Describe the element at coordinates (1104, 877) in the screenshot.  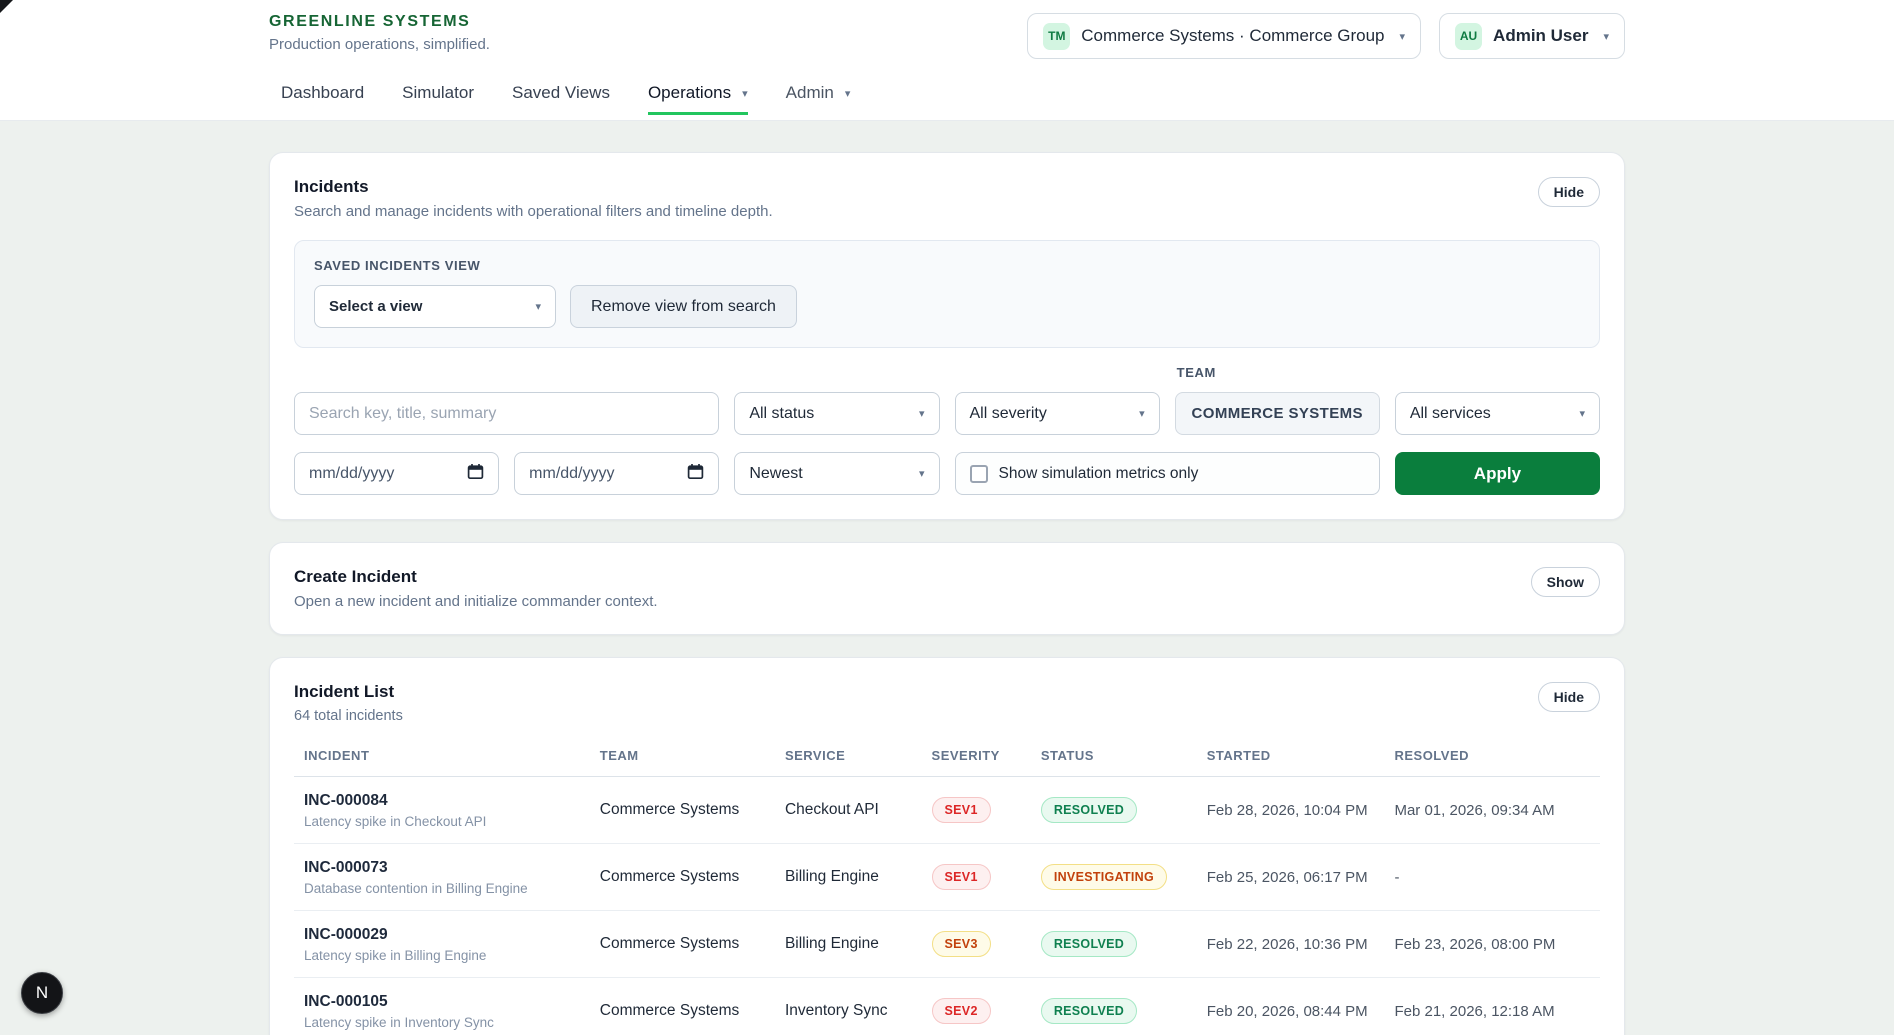
I see `status-badge: INVESTIGATING` at that location.